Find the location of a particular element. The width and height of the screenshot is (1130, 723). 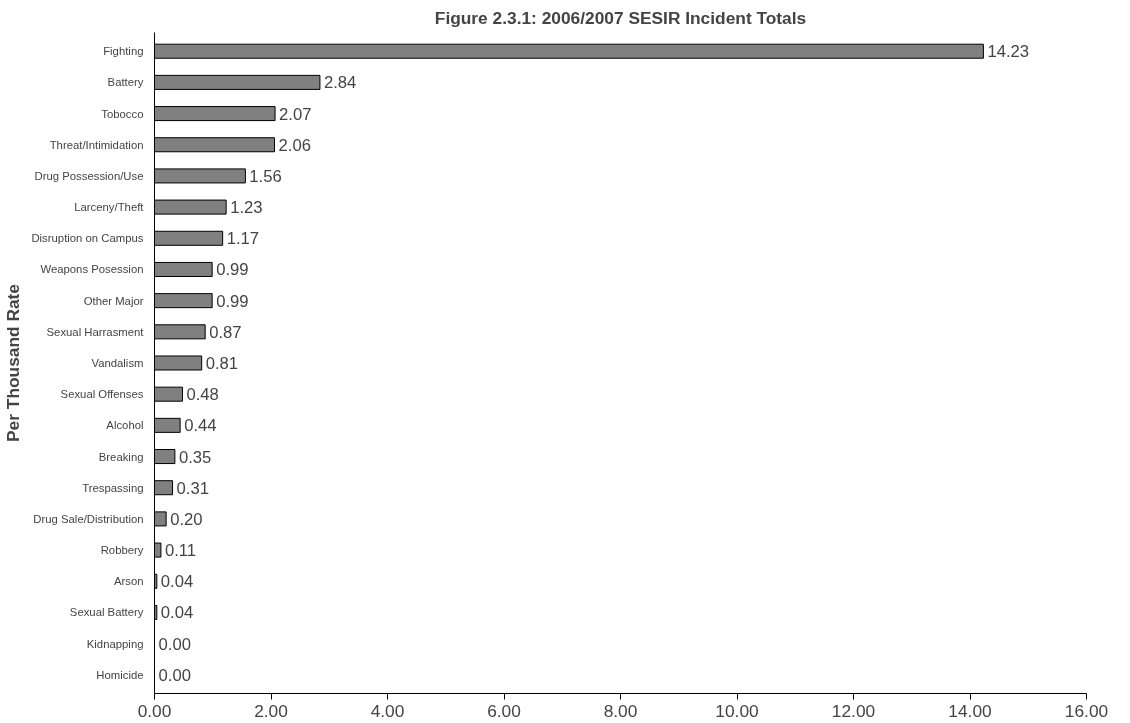

y-tick-label: Disruption on Campus is located at coordinates (87, 238).